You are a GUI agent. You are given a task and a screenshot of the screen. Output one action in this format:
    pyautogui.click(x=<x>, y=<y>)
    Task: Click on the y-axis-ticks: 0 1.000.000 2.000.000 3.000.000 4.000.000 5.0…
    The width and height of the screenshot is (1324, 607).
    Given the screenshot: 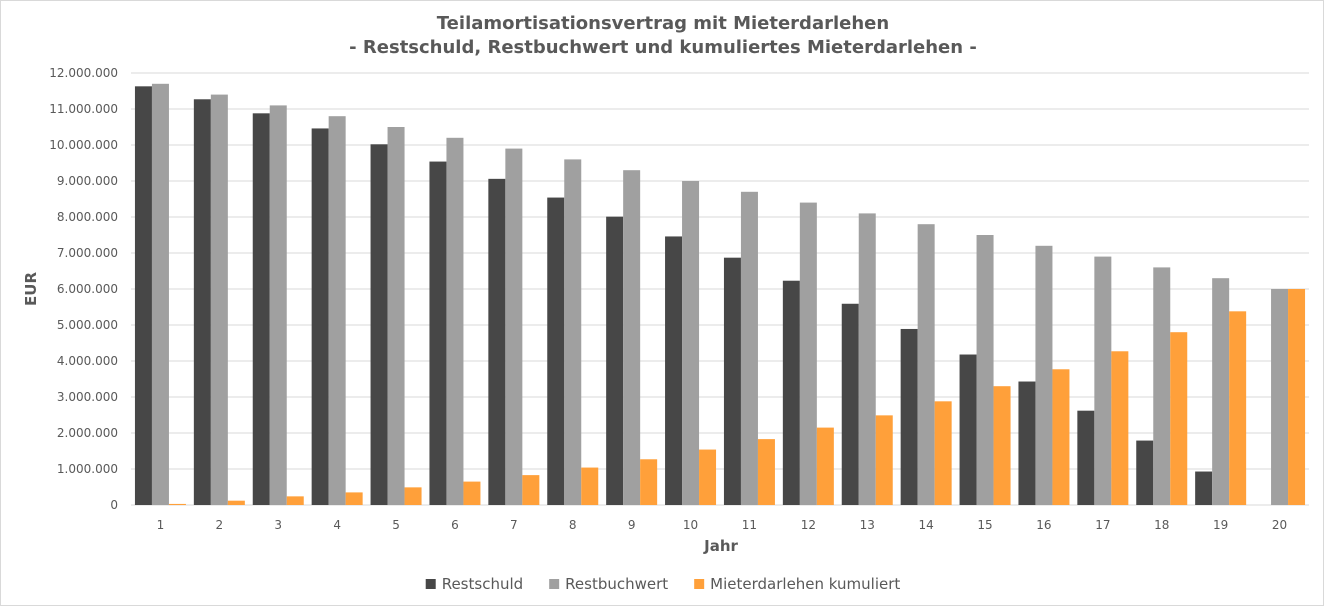 What is the action you would take?
    pyautogui.click(x=83, y=289)
    